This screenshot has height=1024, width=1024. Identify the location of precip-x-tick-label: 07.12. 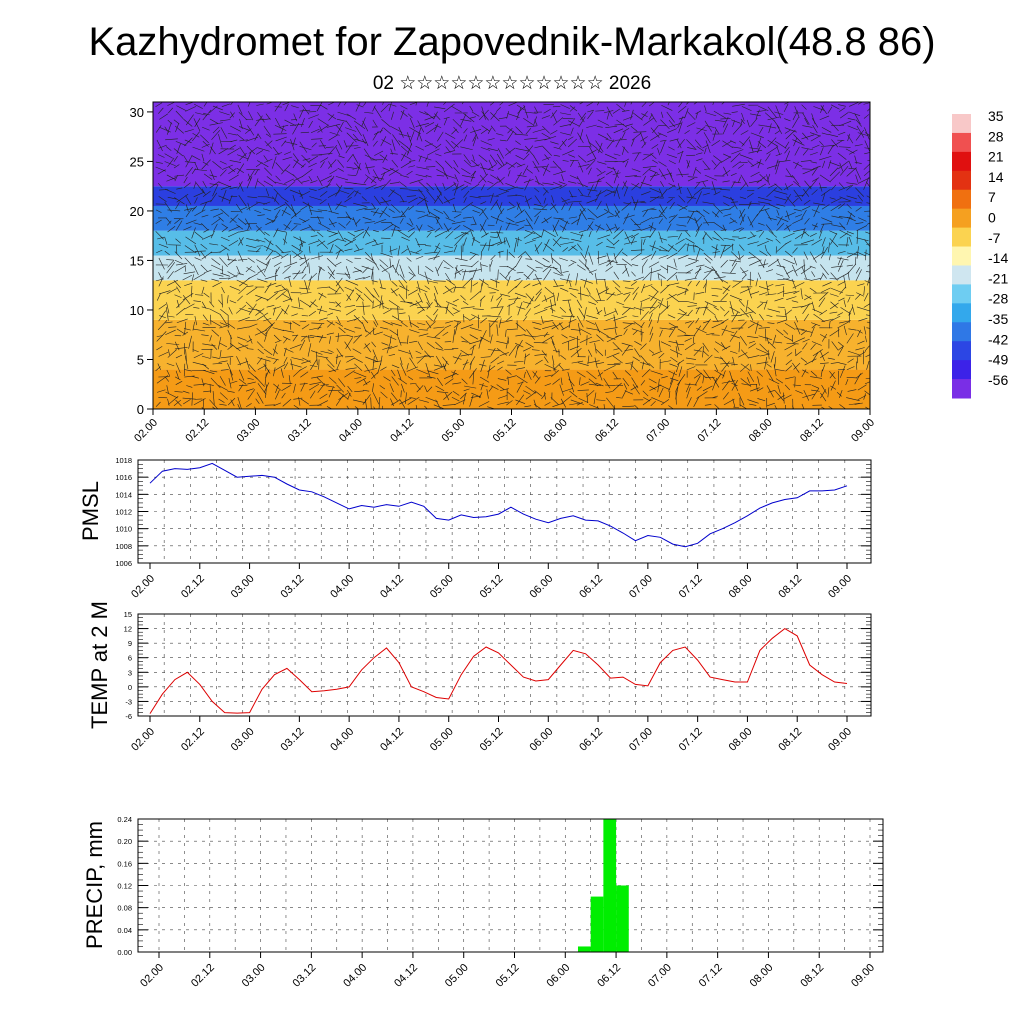
(711, 976).